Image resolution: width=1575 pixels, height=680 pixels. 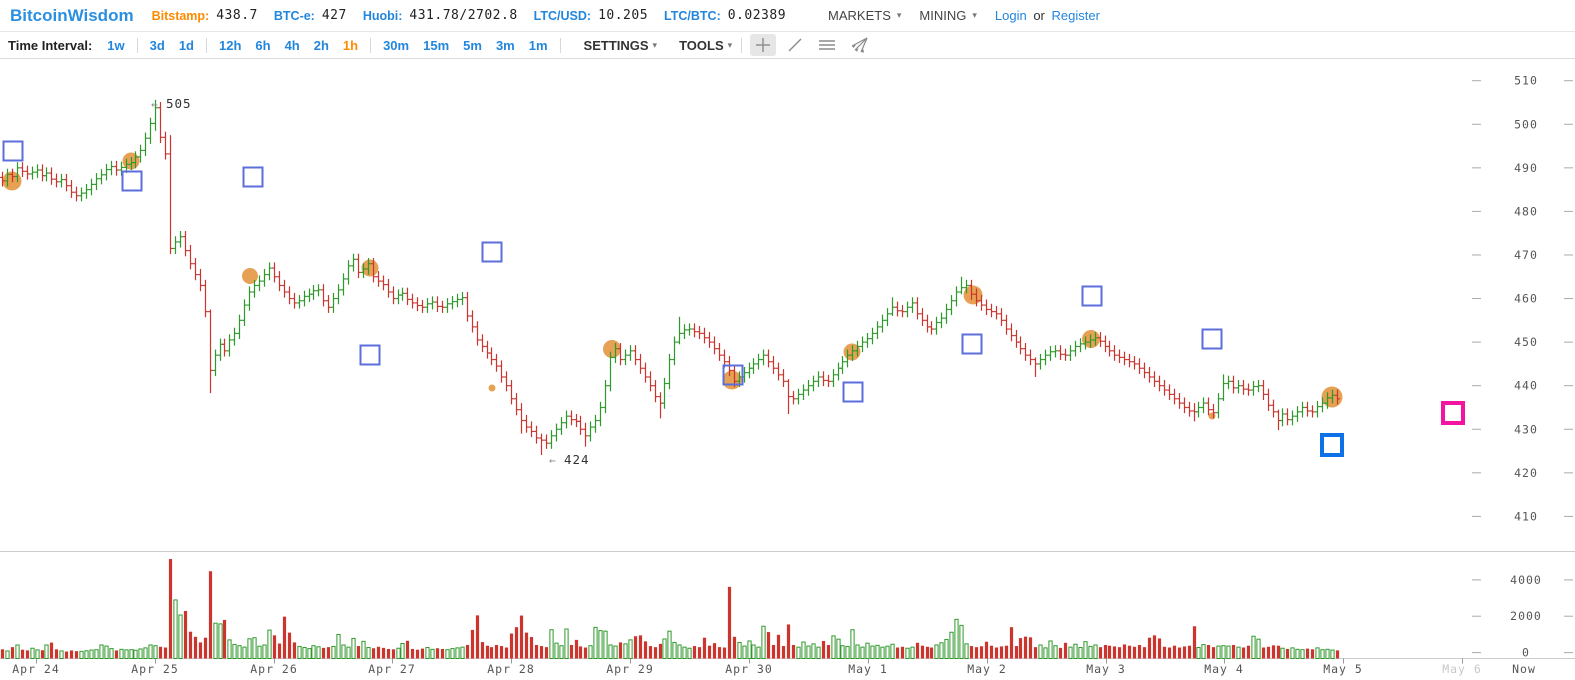 I want to click on interval-15m: 15m, so click(x=436, y=45).